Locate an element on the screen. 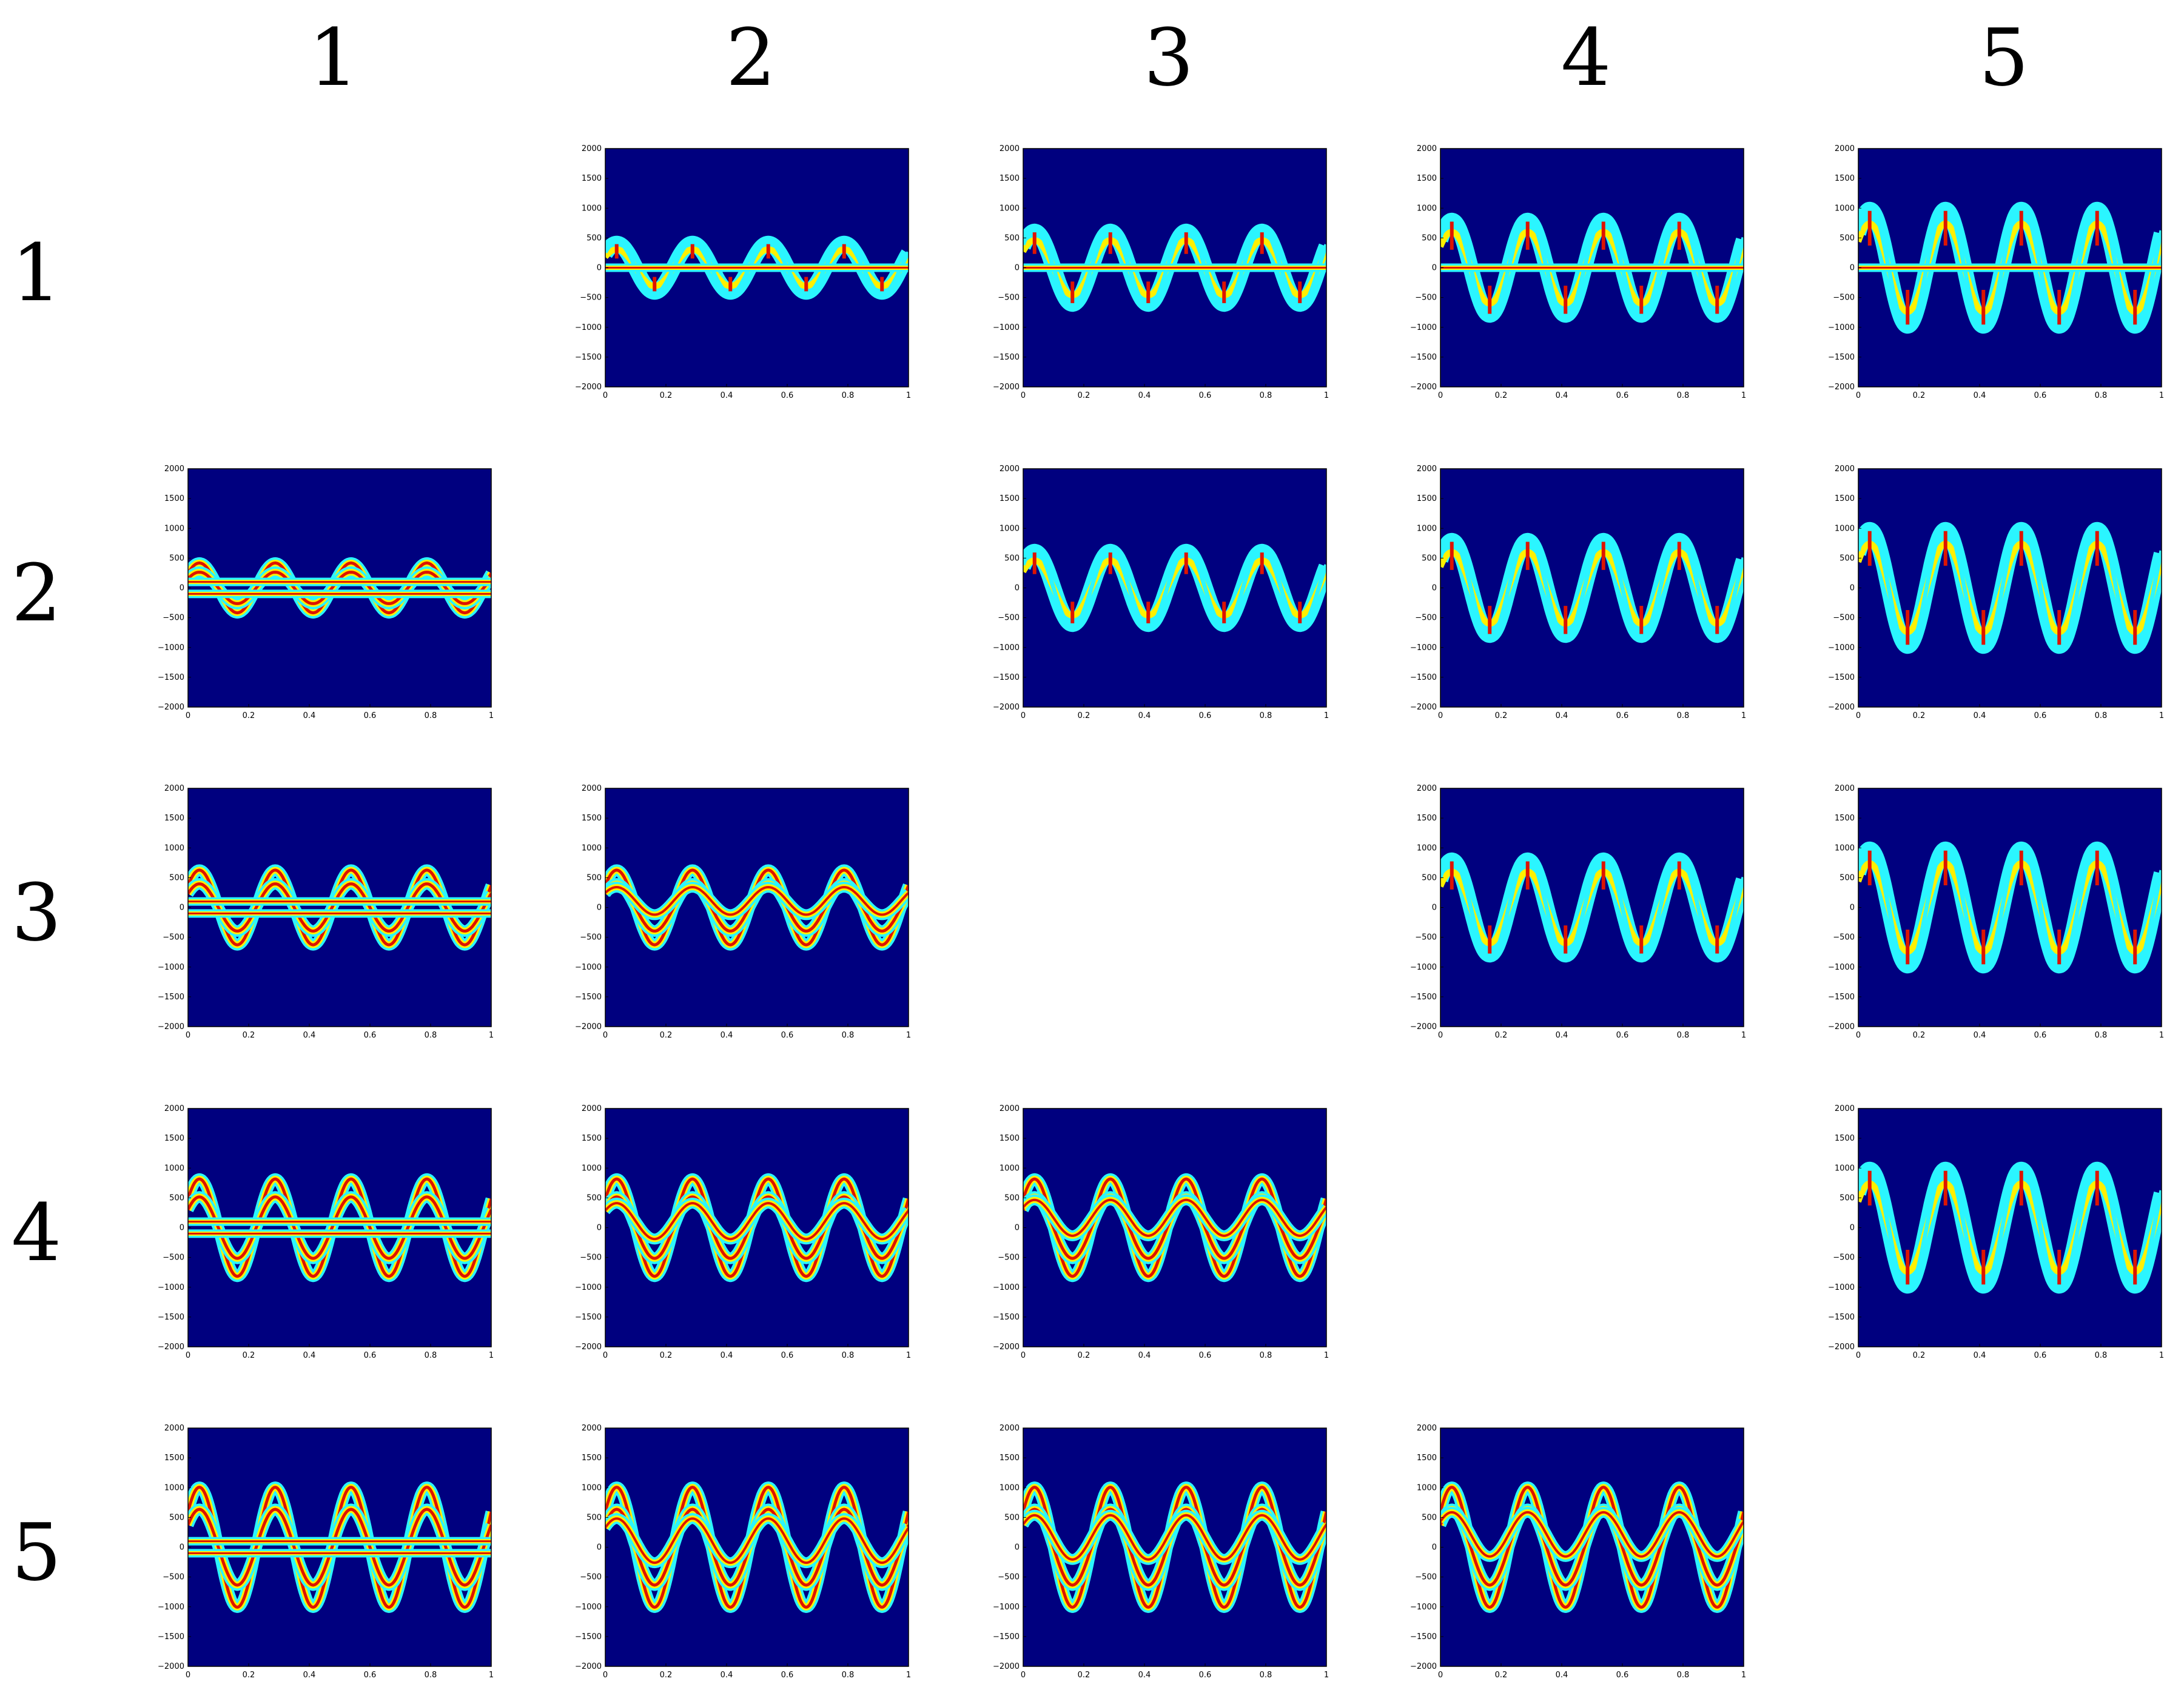 Image resolution: width=2184 pixels, height=1707 pixels. wave-outer is located at coordinates (2010, 907).